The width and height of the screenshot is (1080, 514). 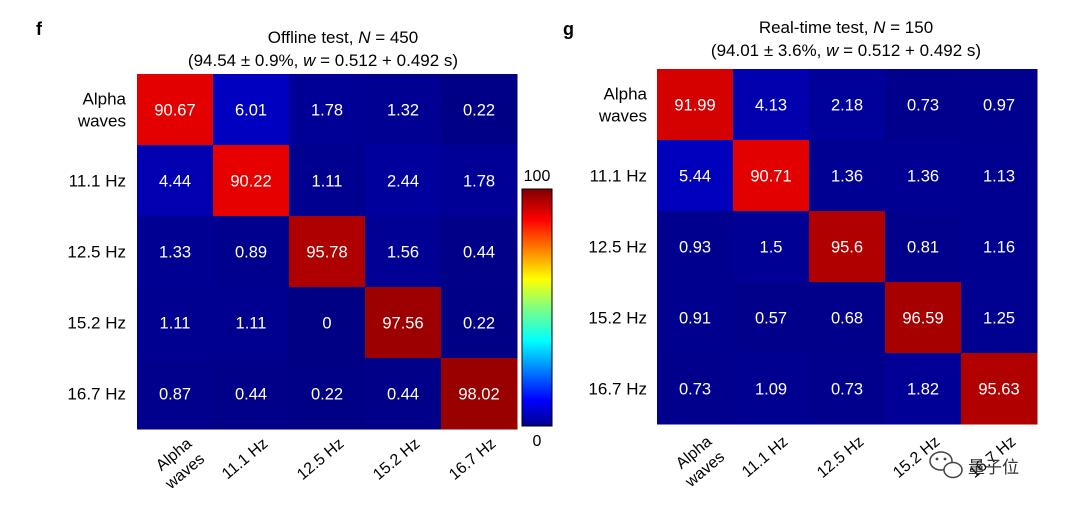 I want to click on cell-value-label: 2.44, so click(x=403, y=182).